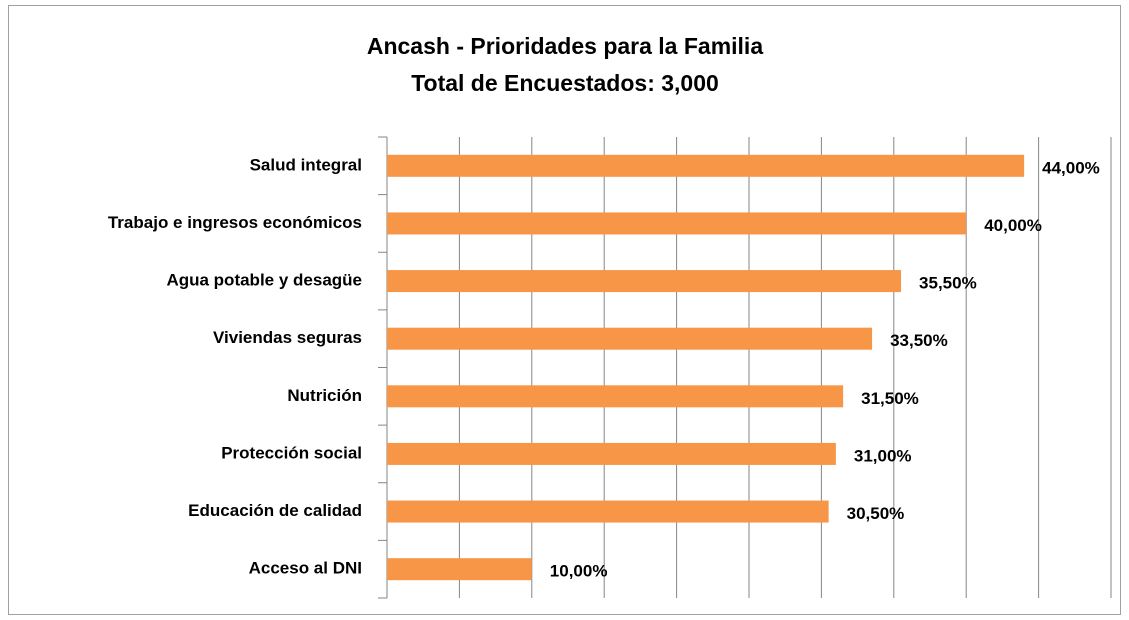 This screenshot has height=620, width=1129. What do you see at coordinates (264, 280) in the screenshot?
I see `y-tick-label: Agua potable y desagüe` at bounding box center [264, 280].